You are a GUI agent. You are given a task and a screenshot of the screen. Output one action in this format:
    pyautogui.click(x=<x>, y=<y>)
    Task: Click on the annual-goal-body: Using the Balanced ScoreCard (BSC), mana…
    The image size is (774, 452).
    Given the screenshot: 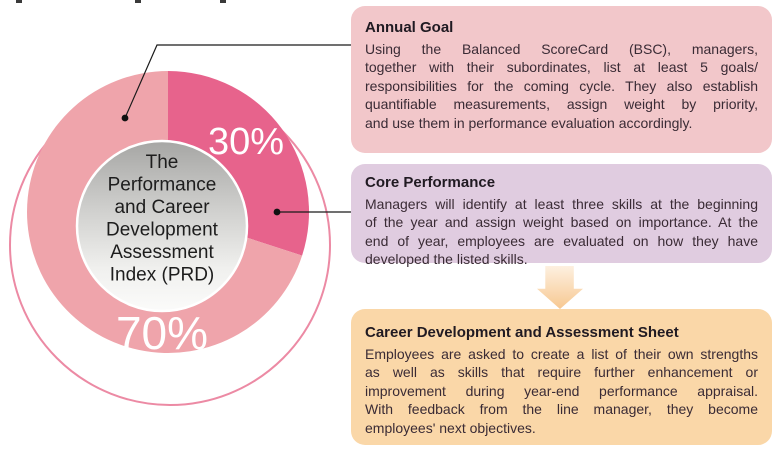 What is the action you would take?
    pyautogui.click(x=561, y=86)
    